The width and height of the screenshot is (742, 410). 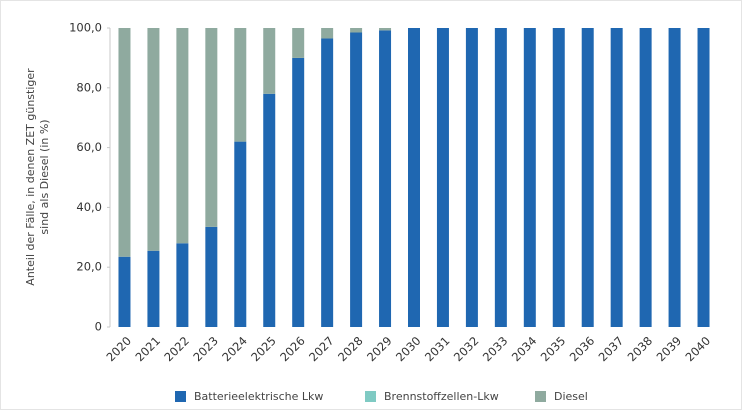 I want to click on y-tick-label: 20,0, so click(x=89, y=267).